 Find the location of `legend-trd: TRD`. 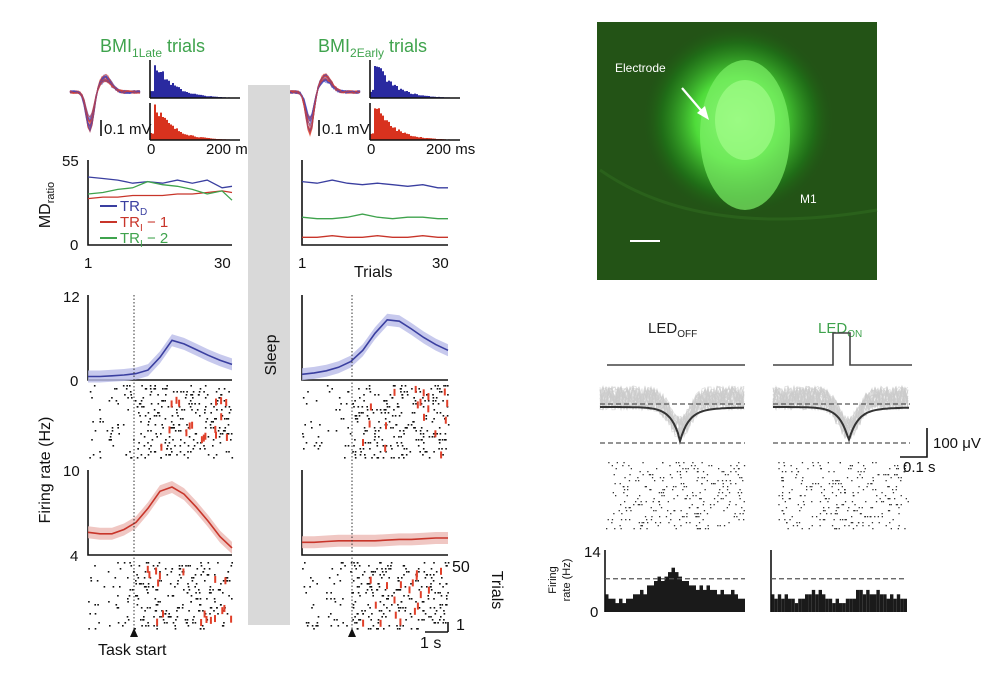

legend-trd: TRD is located at coordinates (133, 208).